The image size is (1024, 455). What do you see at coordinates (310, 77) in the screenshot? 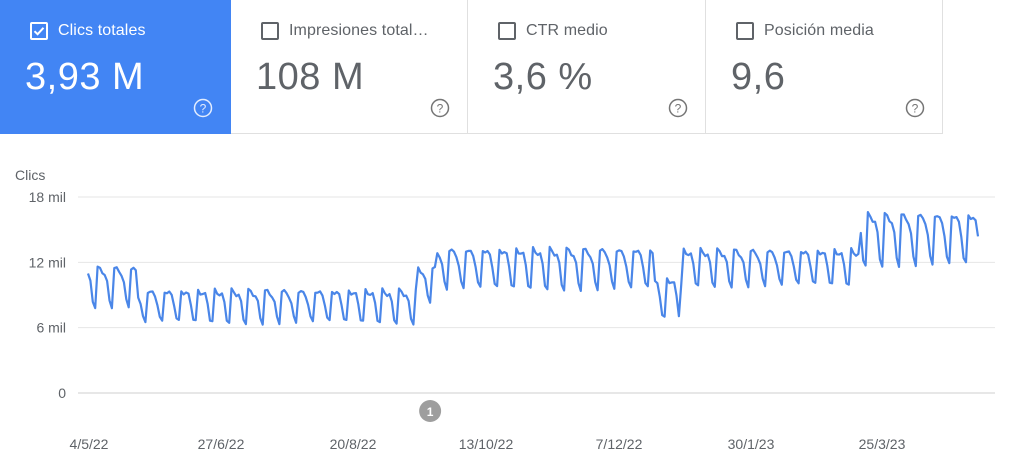
I see `card-value: 108 M` at bounding box center [310, 77].